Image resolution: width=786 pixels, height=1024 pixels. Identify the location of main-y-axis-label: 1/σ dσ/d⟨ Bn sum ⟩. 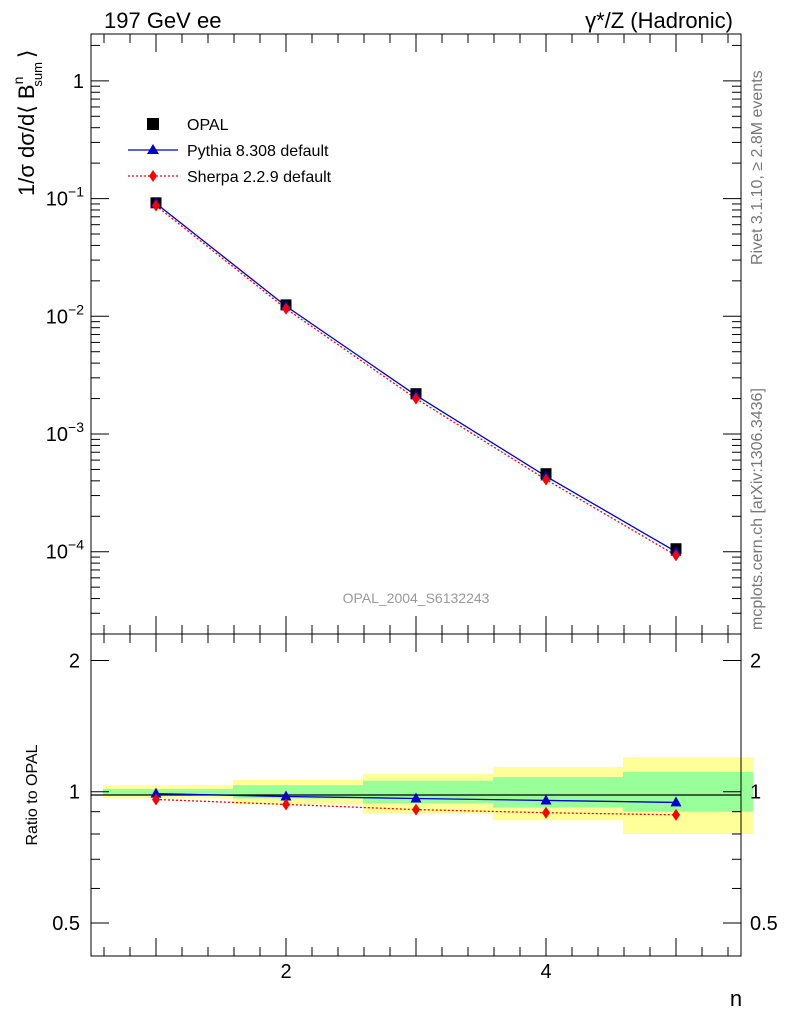
(27, 122).